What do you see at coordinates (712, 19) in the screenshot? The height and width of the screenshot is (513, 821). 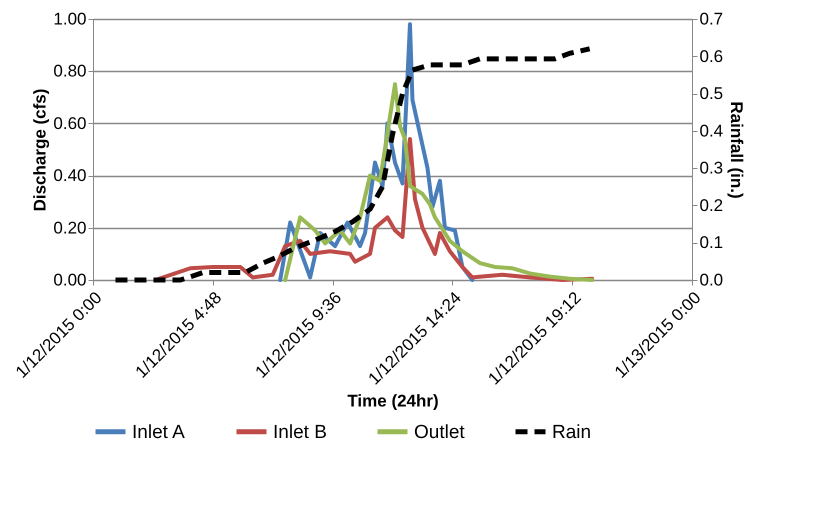 I see `y2-tick-label: 0.7` at bounding box center [712, 19].